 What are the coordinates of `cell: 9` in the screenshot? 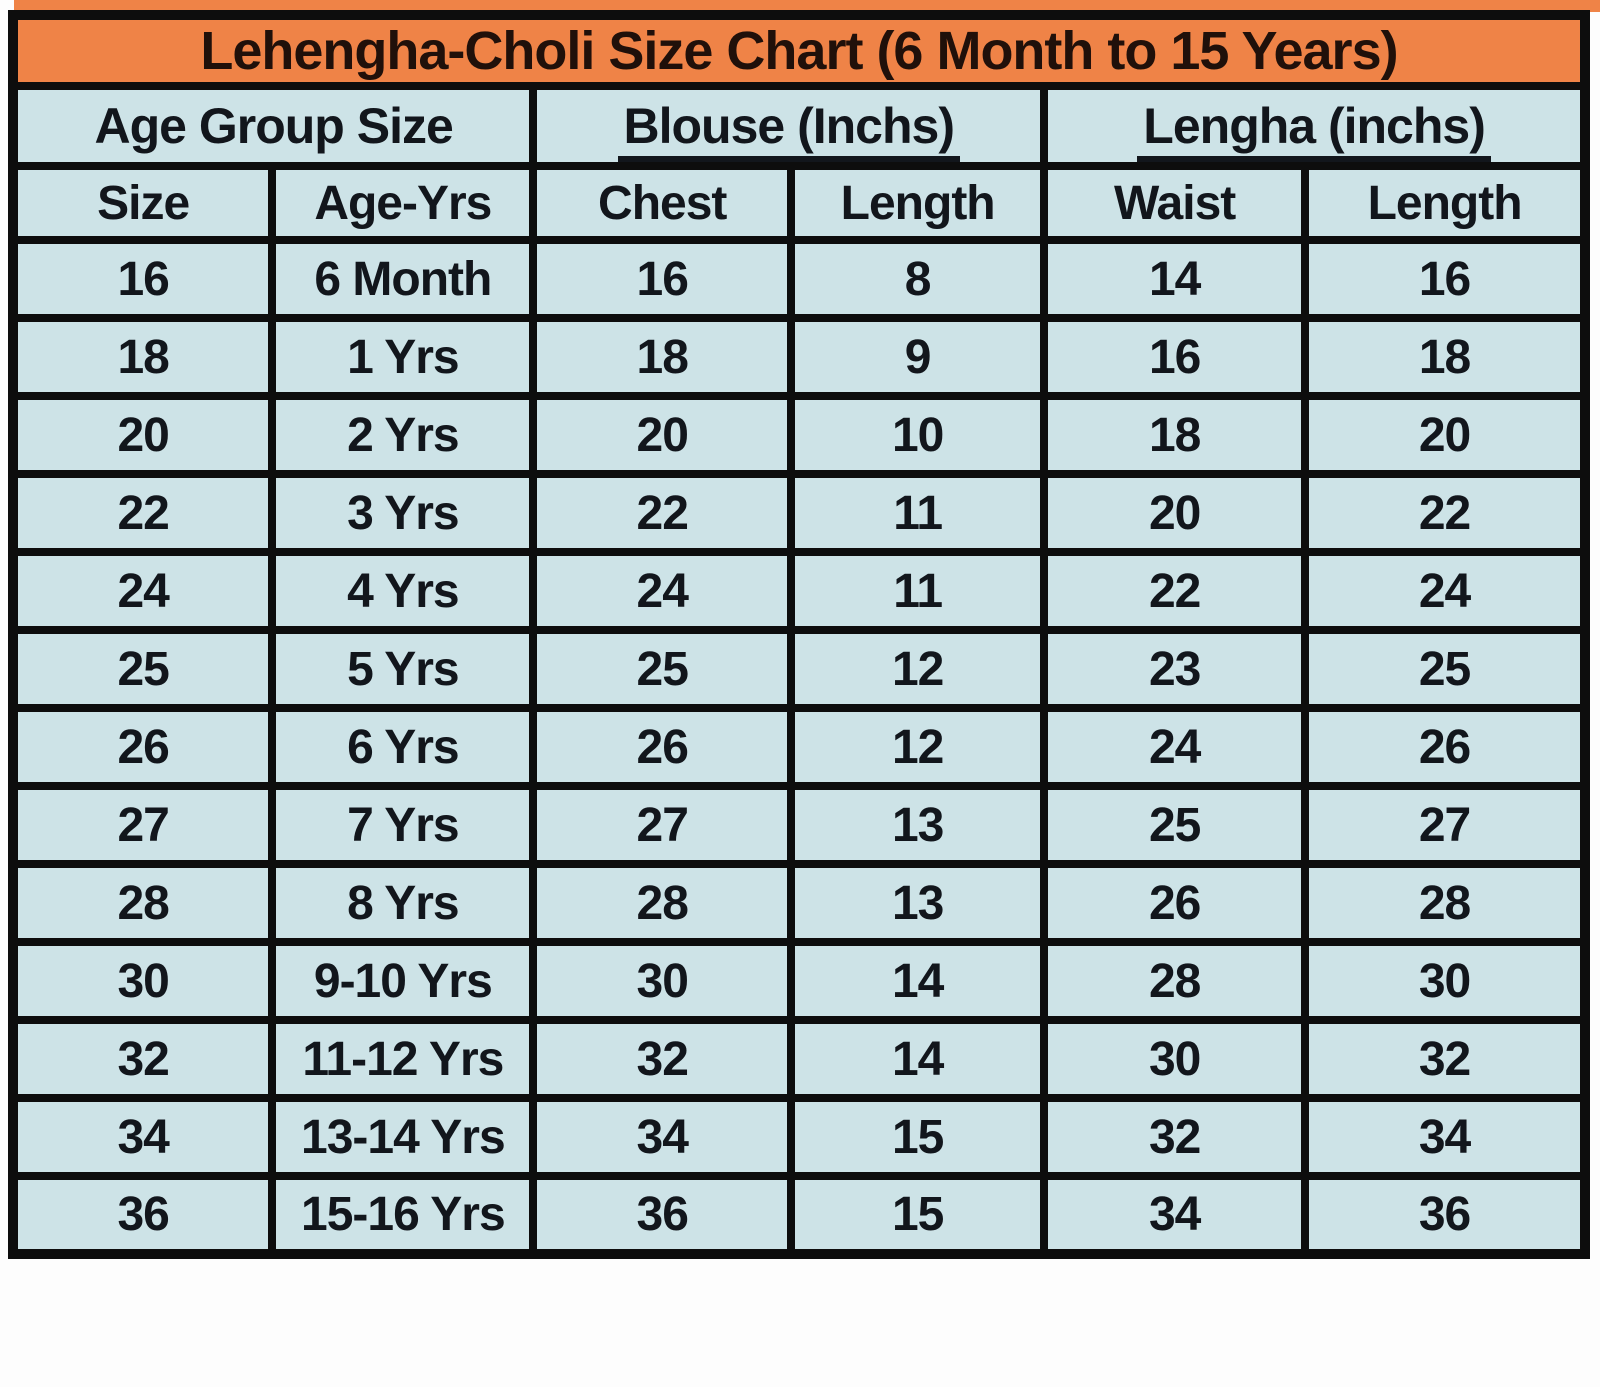 It's located at (918, 357).